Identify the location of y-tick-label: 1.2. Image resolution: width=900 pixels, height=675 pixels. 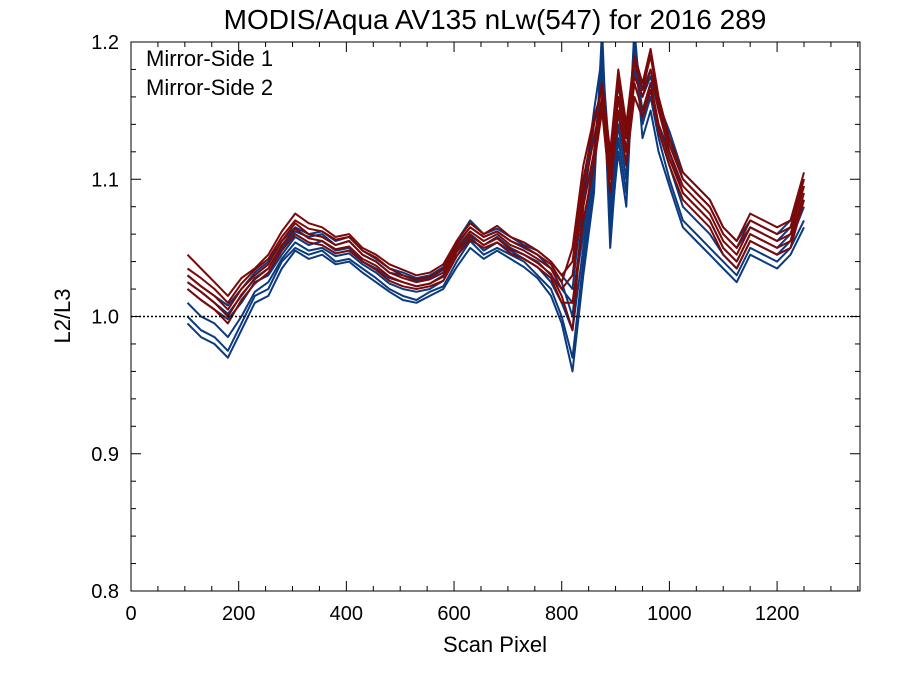
(105, 43).